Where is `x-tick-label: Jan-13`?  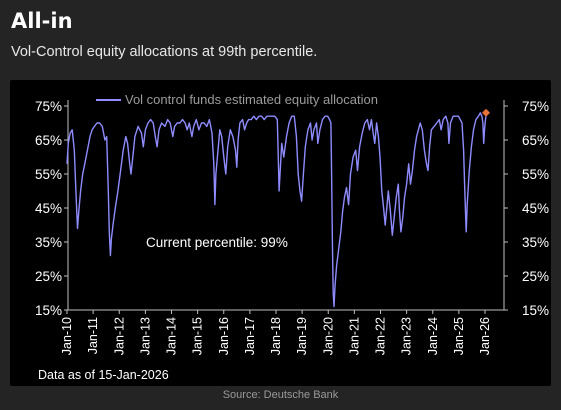
x-tick-label: Jan-13 is located at coordinates (145, 336).